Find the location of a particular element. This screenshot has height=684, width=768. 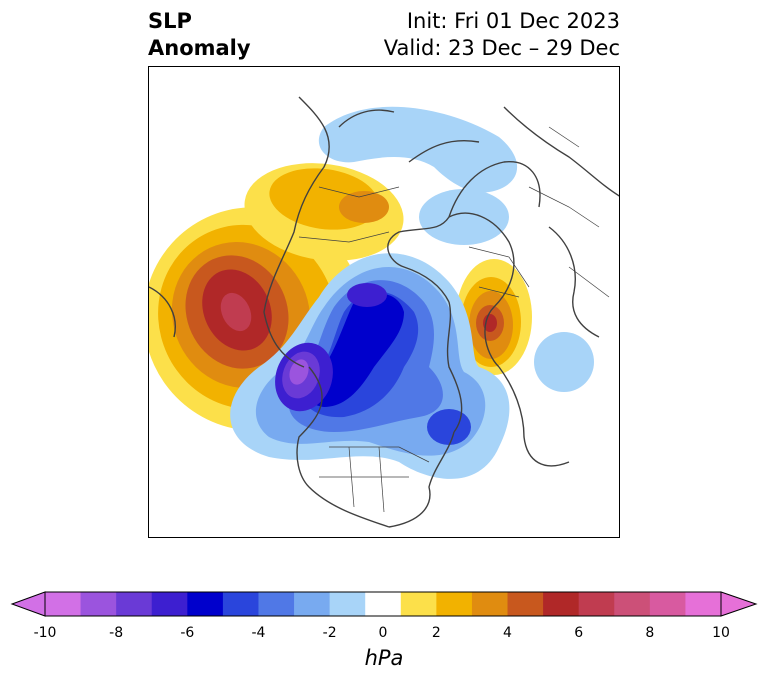

colorbar-tick-label: -6 is located at coordinates (187, 633).